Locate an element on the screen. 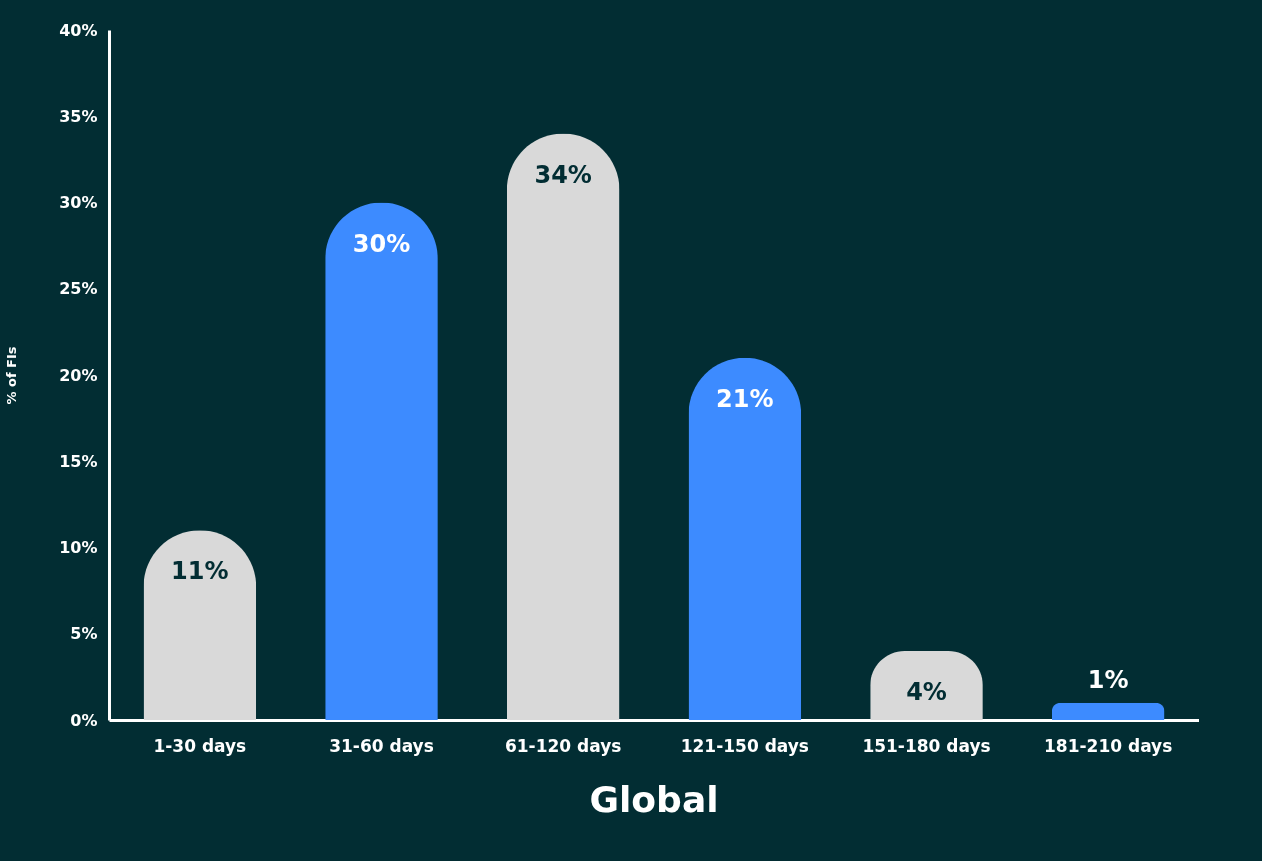 The image size is (1262, 861). y-tick-label: 5% is located at coordinates (84, 634).